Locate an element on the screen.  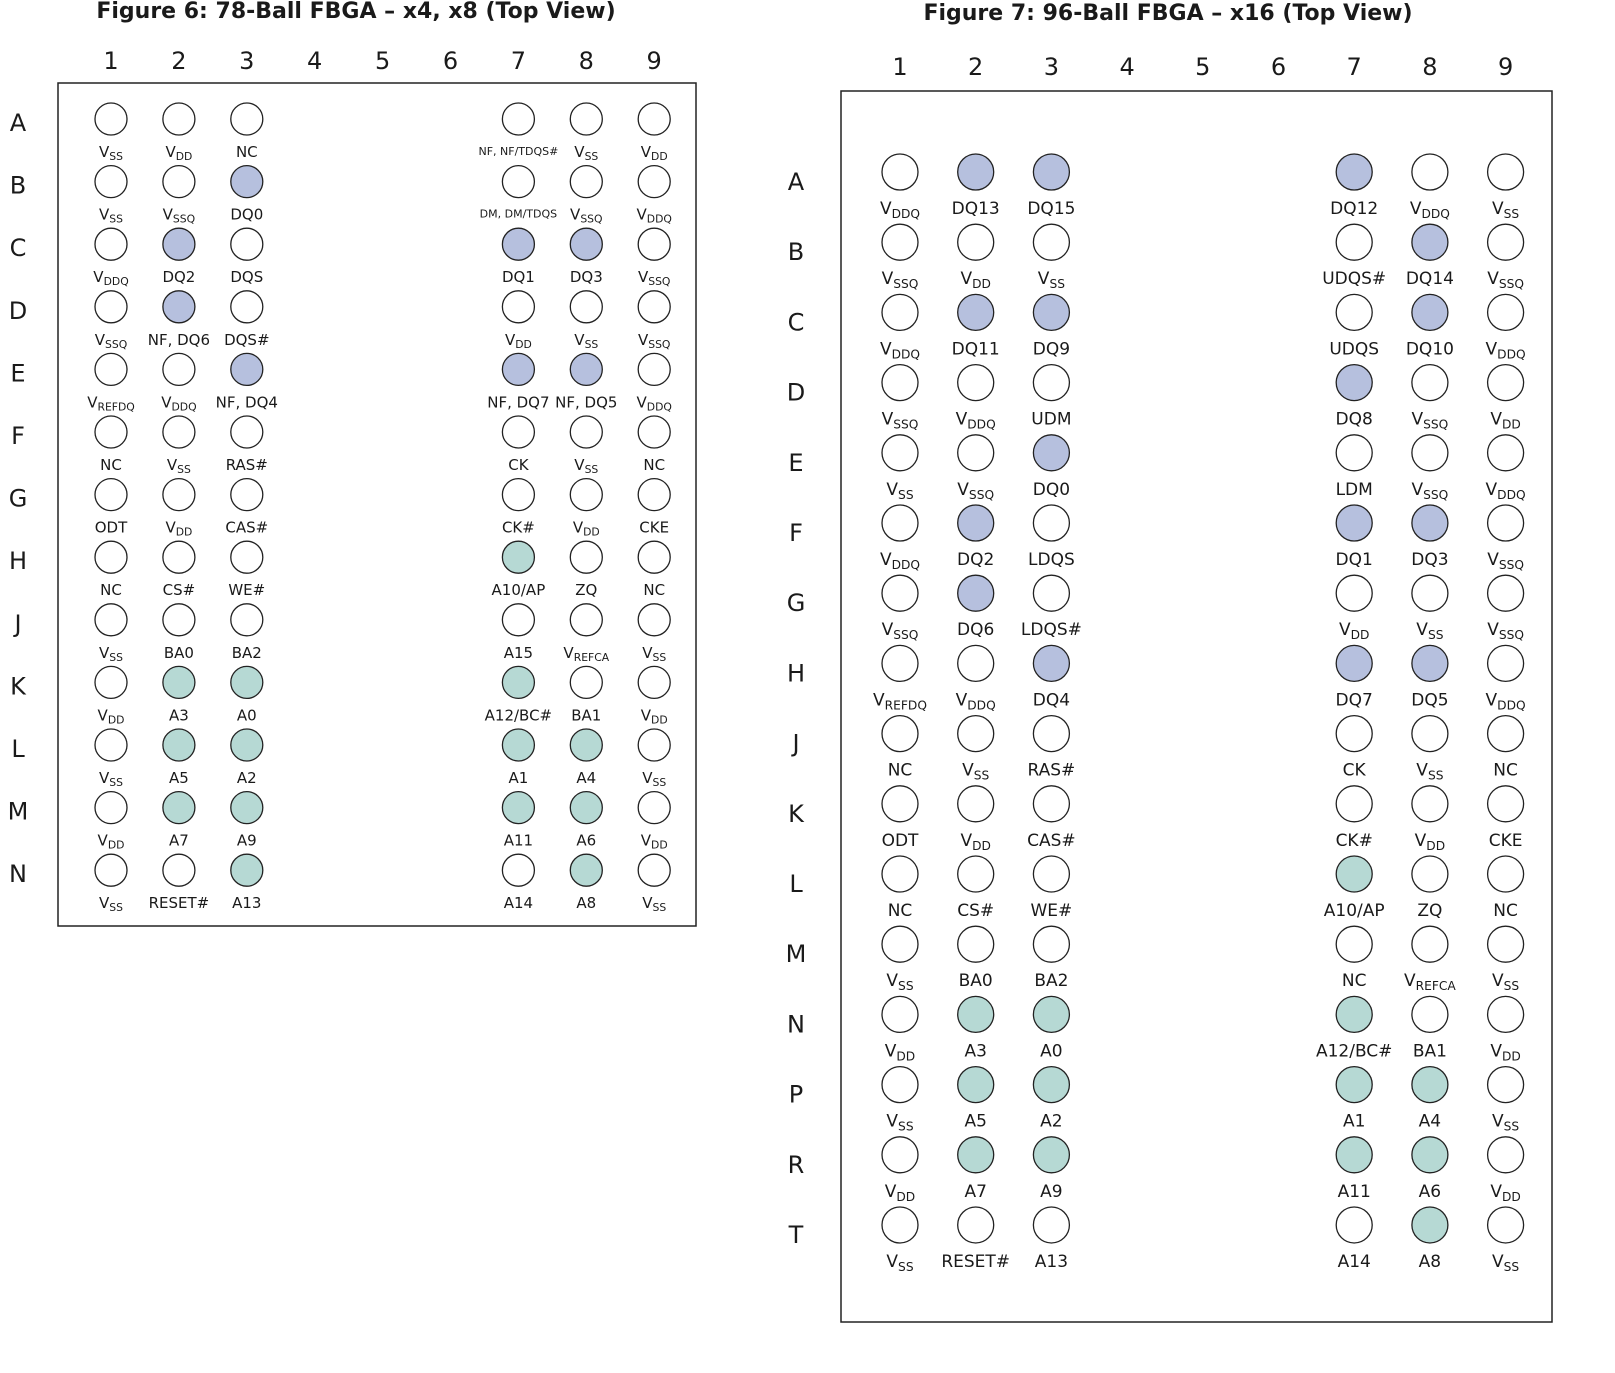
ball-label: CAS# is located at coordinates (1051, 841).